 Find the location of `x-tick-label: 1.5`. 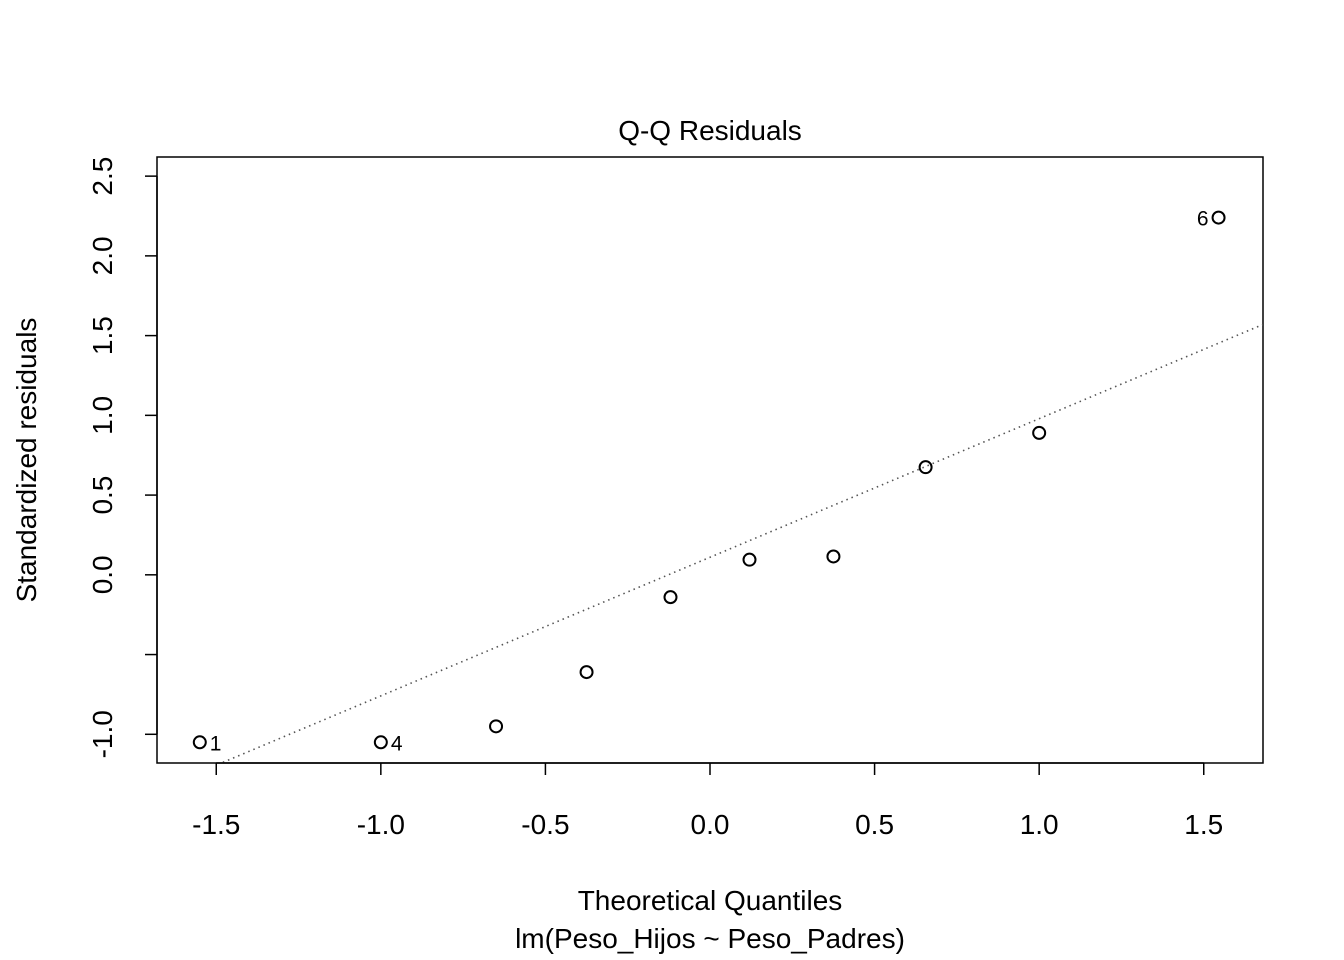

x-tick-label: 1.5 is located at coordinates (1203, 824).